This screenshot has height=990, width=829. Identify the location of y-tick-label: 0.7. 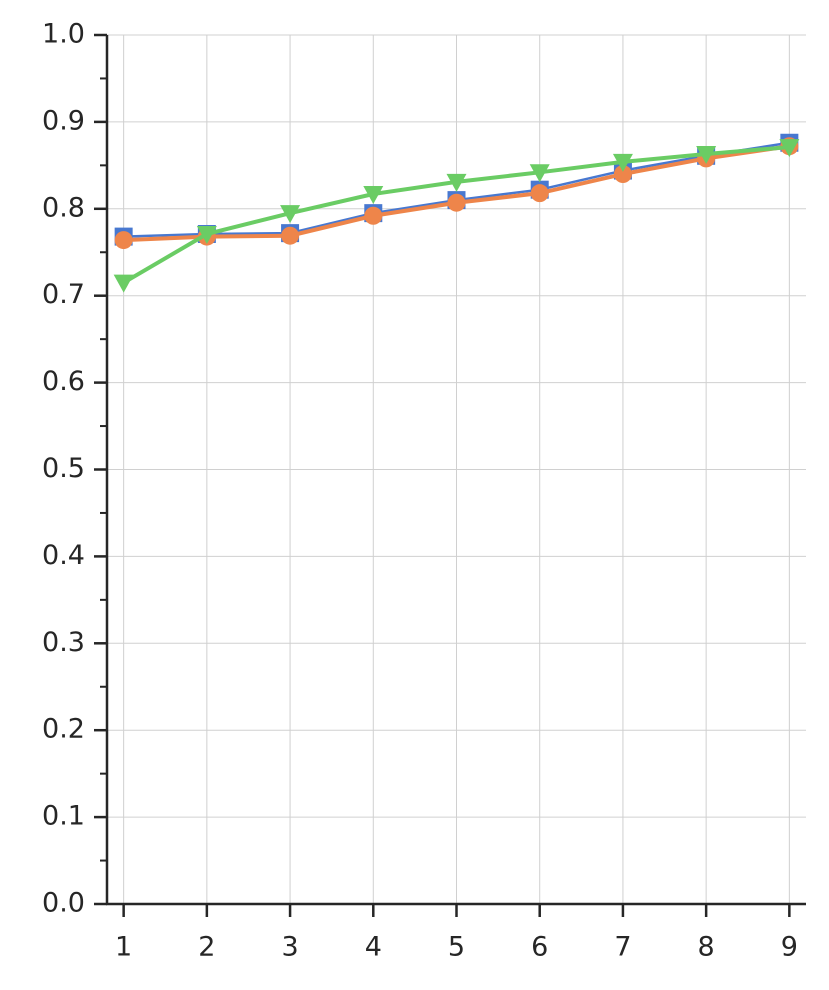
(63, 294).